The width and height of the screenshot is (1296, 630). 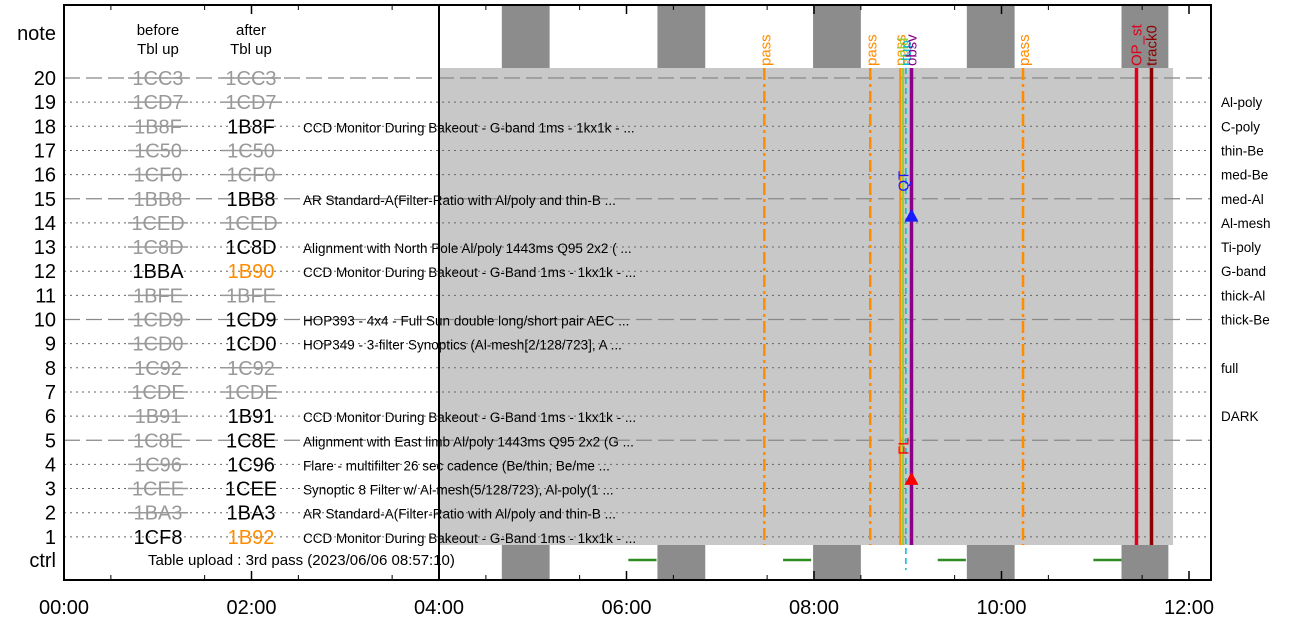 I want to click on after-code: 1B90, so click(x=251, y=272).